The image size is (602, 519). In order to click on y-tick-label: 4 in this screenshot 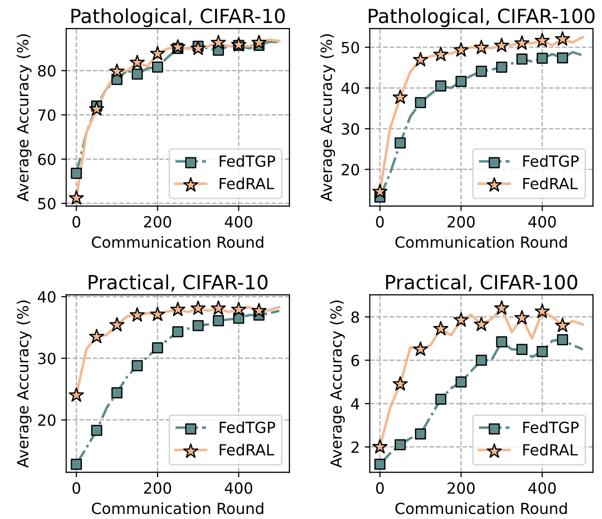, I will do `click(355, 404)`.